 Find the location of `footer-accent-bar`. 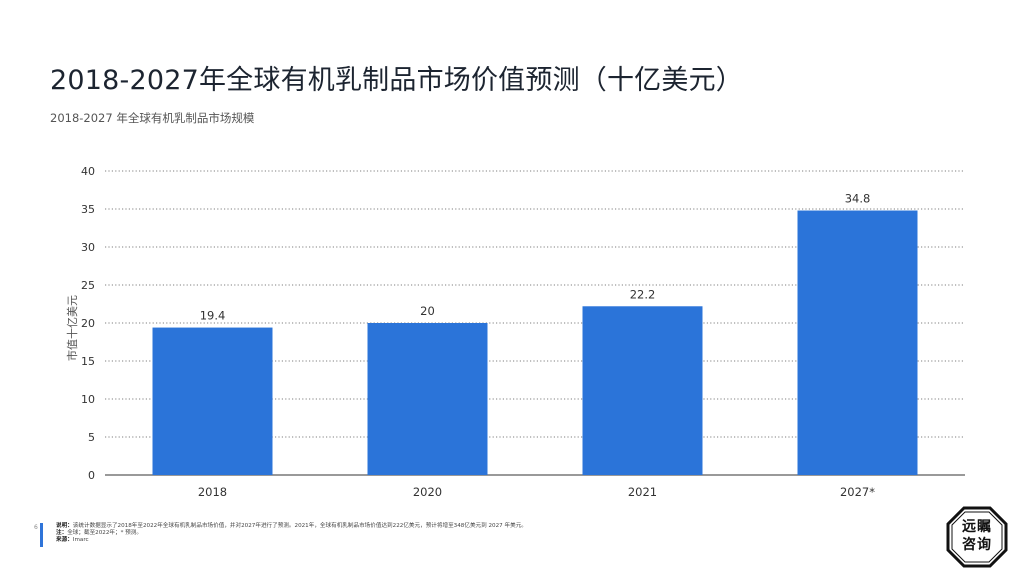

footer-accent-bar is located at coordinates (41, 535).